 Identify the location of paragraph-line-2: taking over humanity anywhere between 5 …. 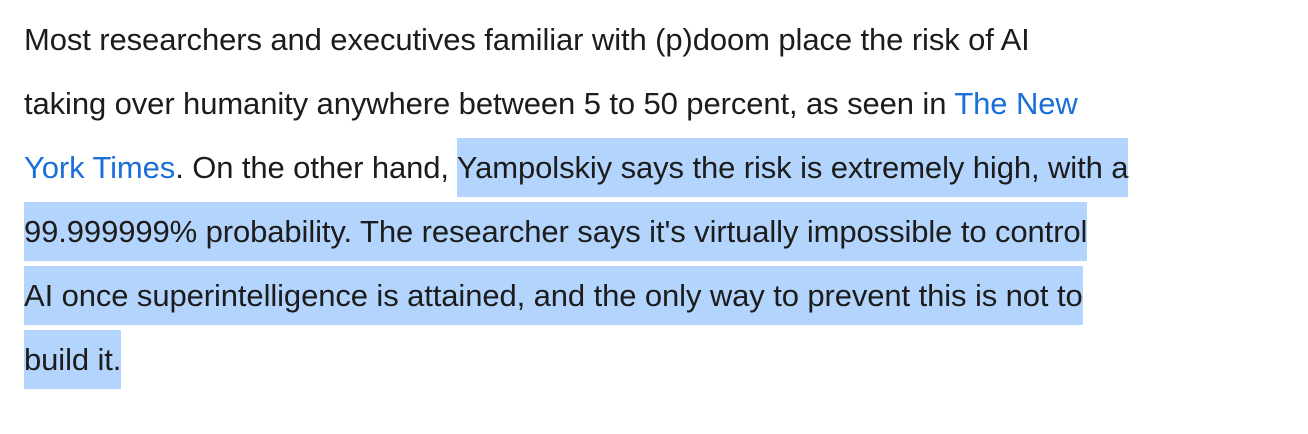
(659, 104).